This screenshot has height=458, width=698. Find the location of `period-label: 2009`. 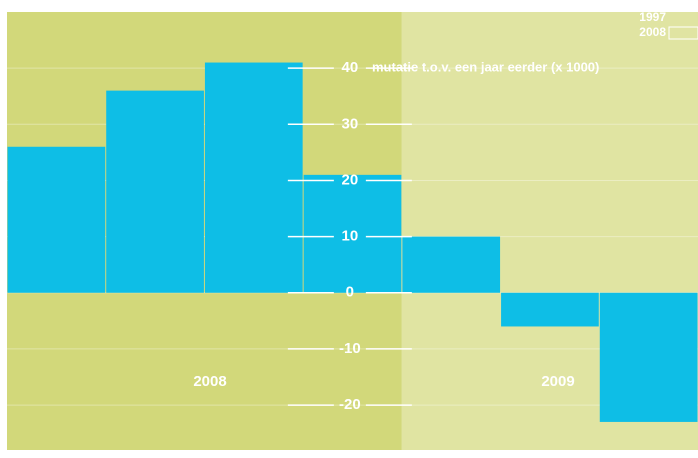

period-label: 2009 is located at coordinates (557, 381).